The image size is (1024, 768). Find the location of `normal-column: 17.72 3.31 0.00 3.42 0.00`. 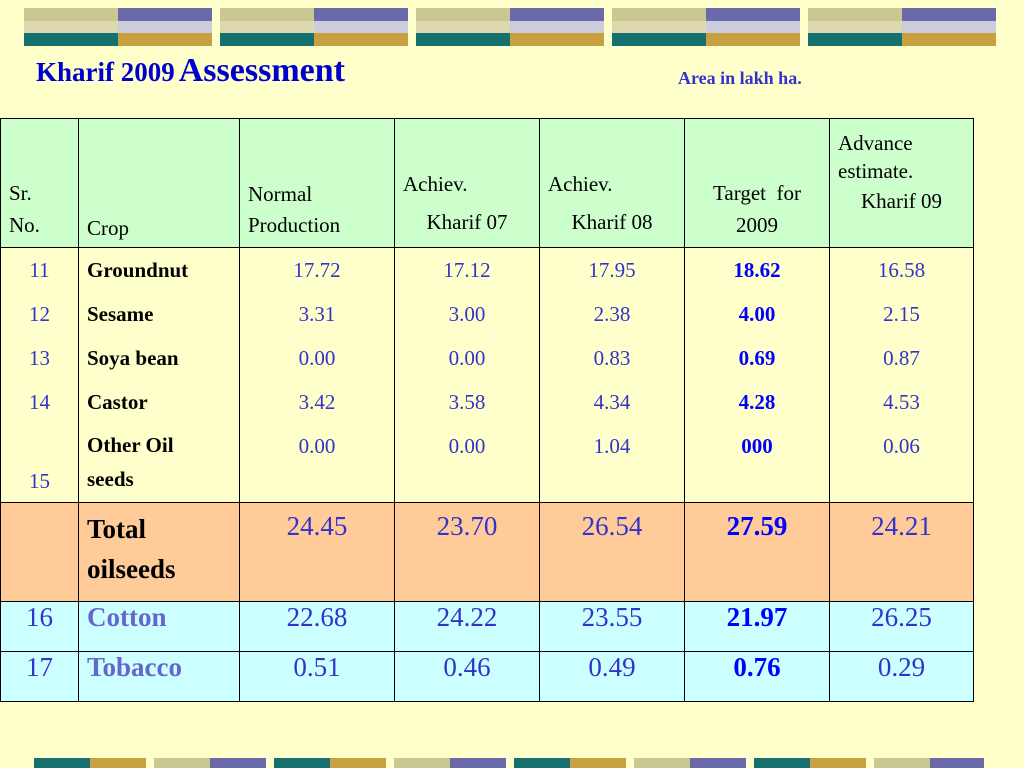

normal-column: 17.72 3.31 0.00 3.42 0.00 is located at coordinates (317, 375).